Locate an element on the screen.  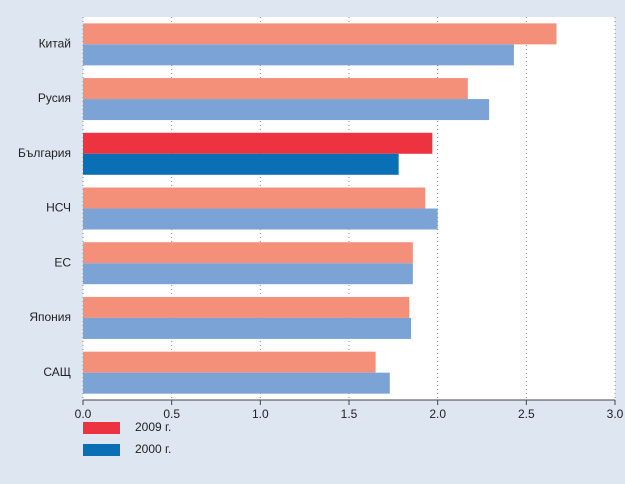
x-tick-label: 0.0 is located at coordinates (83, 414).